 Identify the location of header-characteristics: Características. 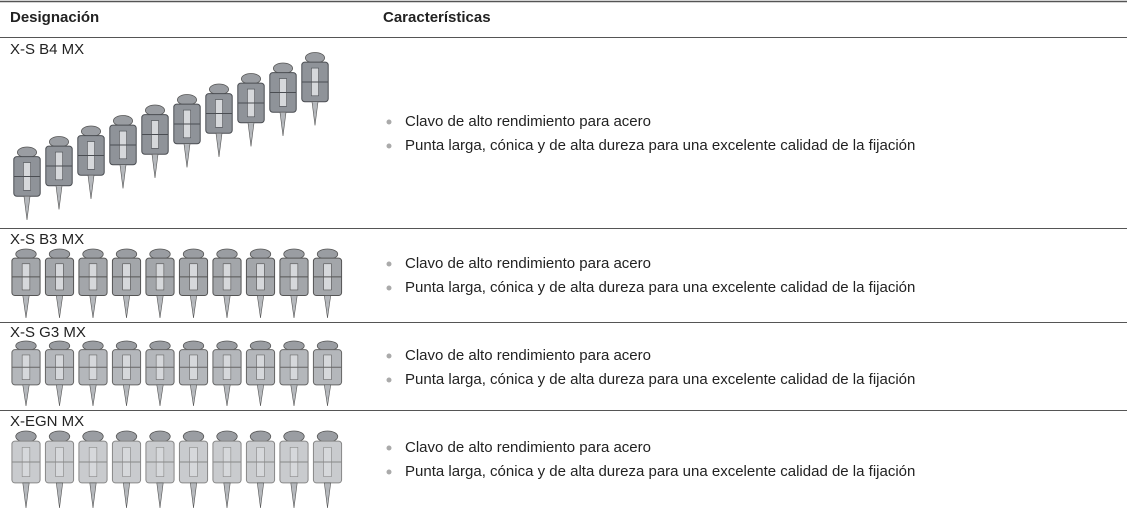
(437, 17).